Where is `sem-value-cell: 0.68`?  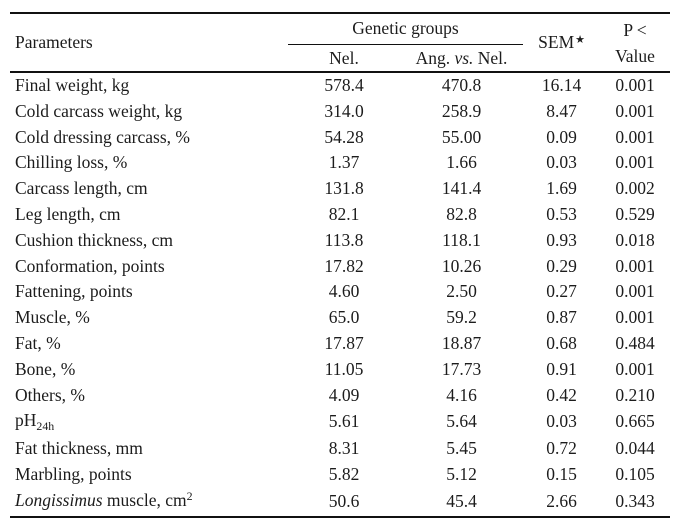
sem-value-cell: 0.68 is located at coordinates (561, 342).